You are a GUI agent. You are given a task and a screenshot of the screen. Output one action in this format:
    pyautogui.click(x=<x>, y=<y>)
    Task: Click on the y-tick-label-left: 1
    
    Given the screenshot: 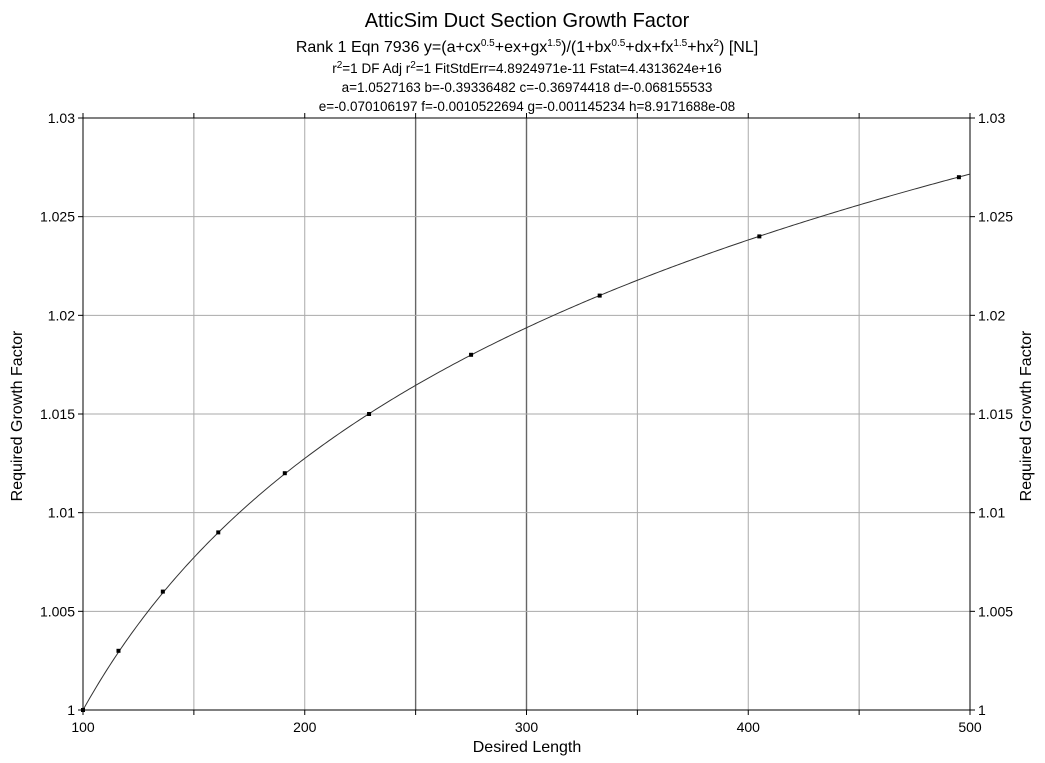 What is the action you would take?
    pyautogui.click(x=71, y=710)
    